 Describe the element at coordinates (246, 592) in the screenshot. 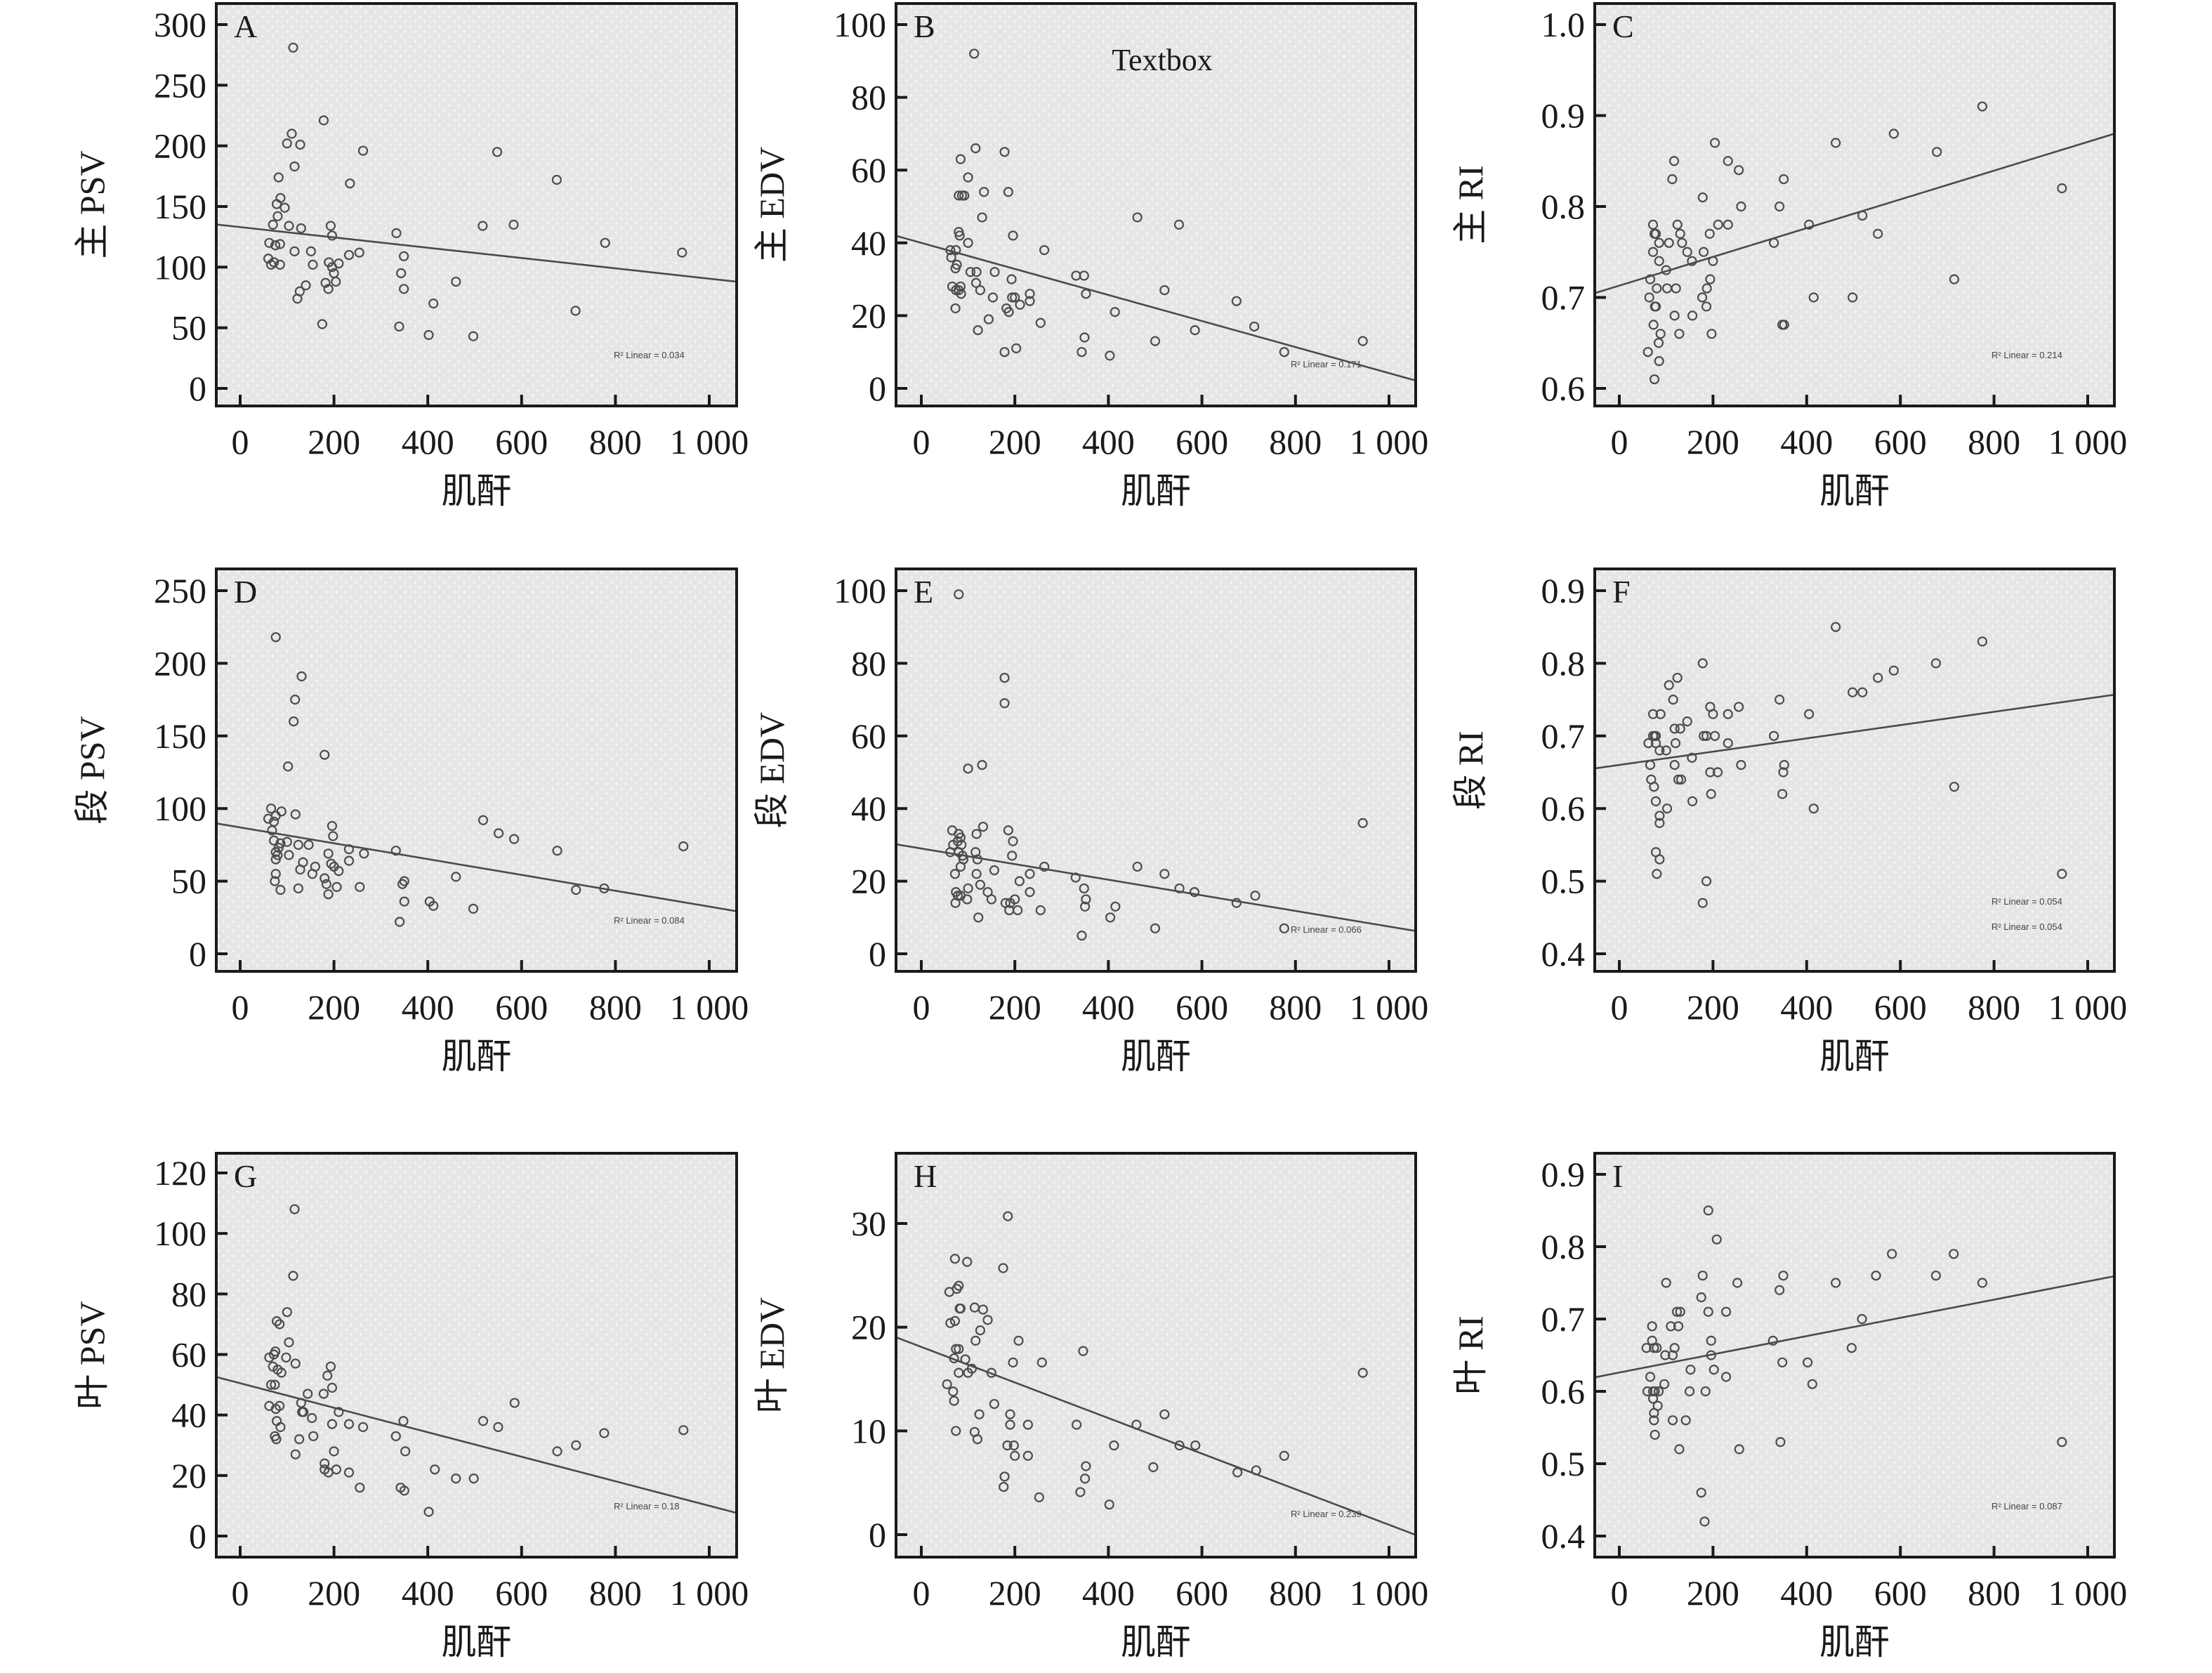

I see `panel-letter: D` at that location.